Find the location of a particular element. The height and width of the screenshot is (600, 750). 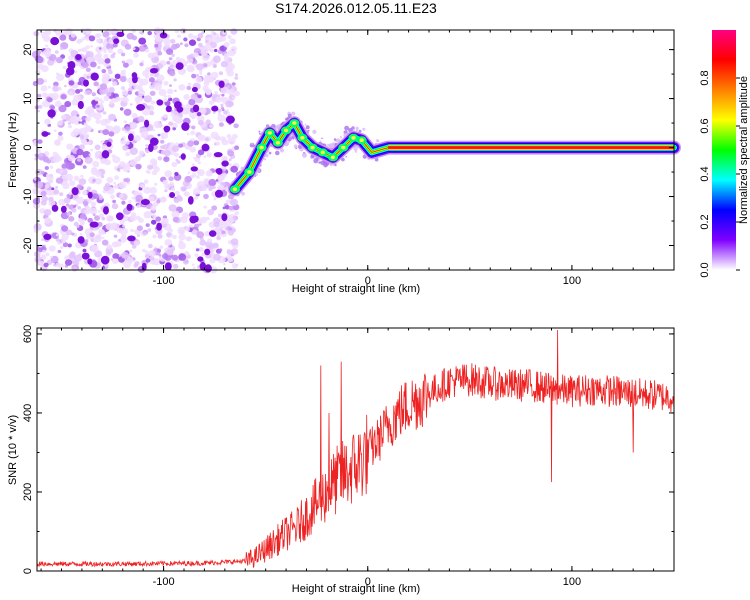

colorbar-tick-label: 0.6 is located at coordinates (705, 125).